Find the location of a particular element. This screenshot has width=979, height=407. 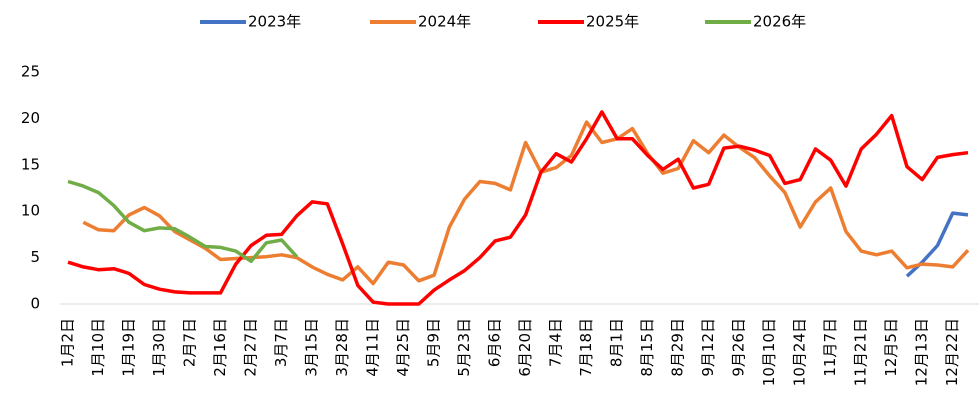

x-tick-label: 12月13日 is located at coordinates (922, 352).